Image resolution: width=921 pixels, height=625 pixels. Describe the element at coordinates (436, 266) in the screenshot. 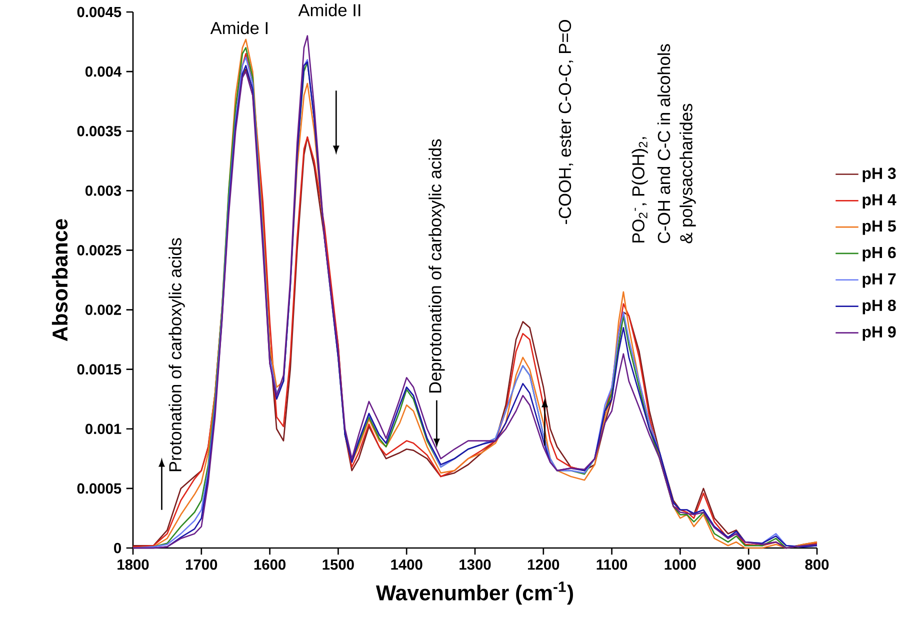

I see `annotation: Deprotonation of carboxylic acids` at that location.